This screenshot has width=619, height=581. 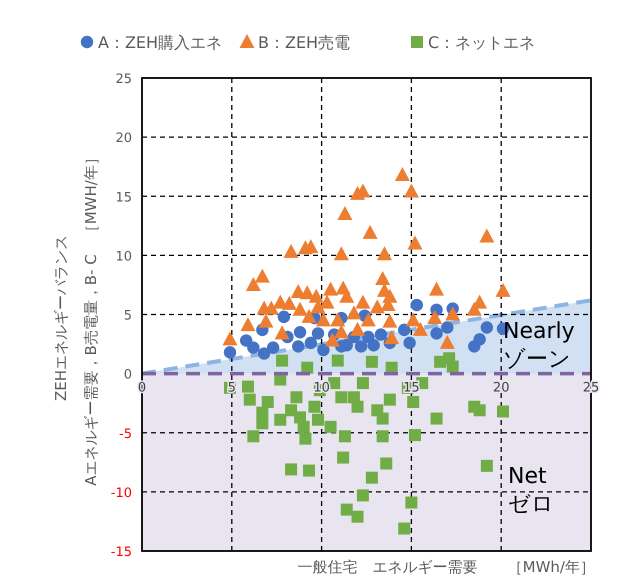 What do you see at coordinates (123, 256) in the screenshot?
I see `y-tick-label: 10` at bounding box center [123, 256].